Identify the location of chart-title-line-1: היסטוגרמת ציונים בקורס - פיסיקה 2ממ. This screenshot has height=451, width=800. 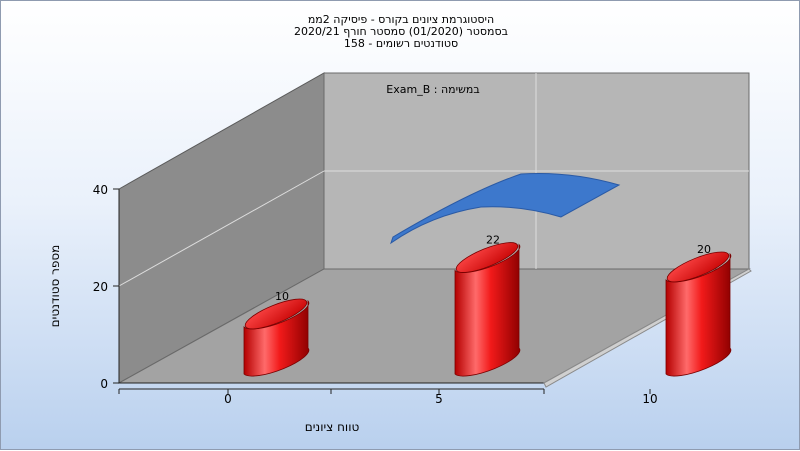
(401, 19).